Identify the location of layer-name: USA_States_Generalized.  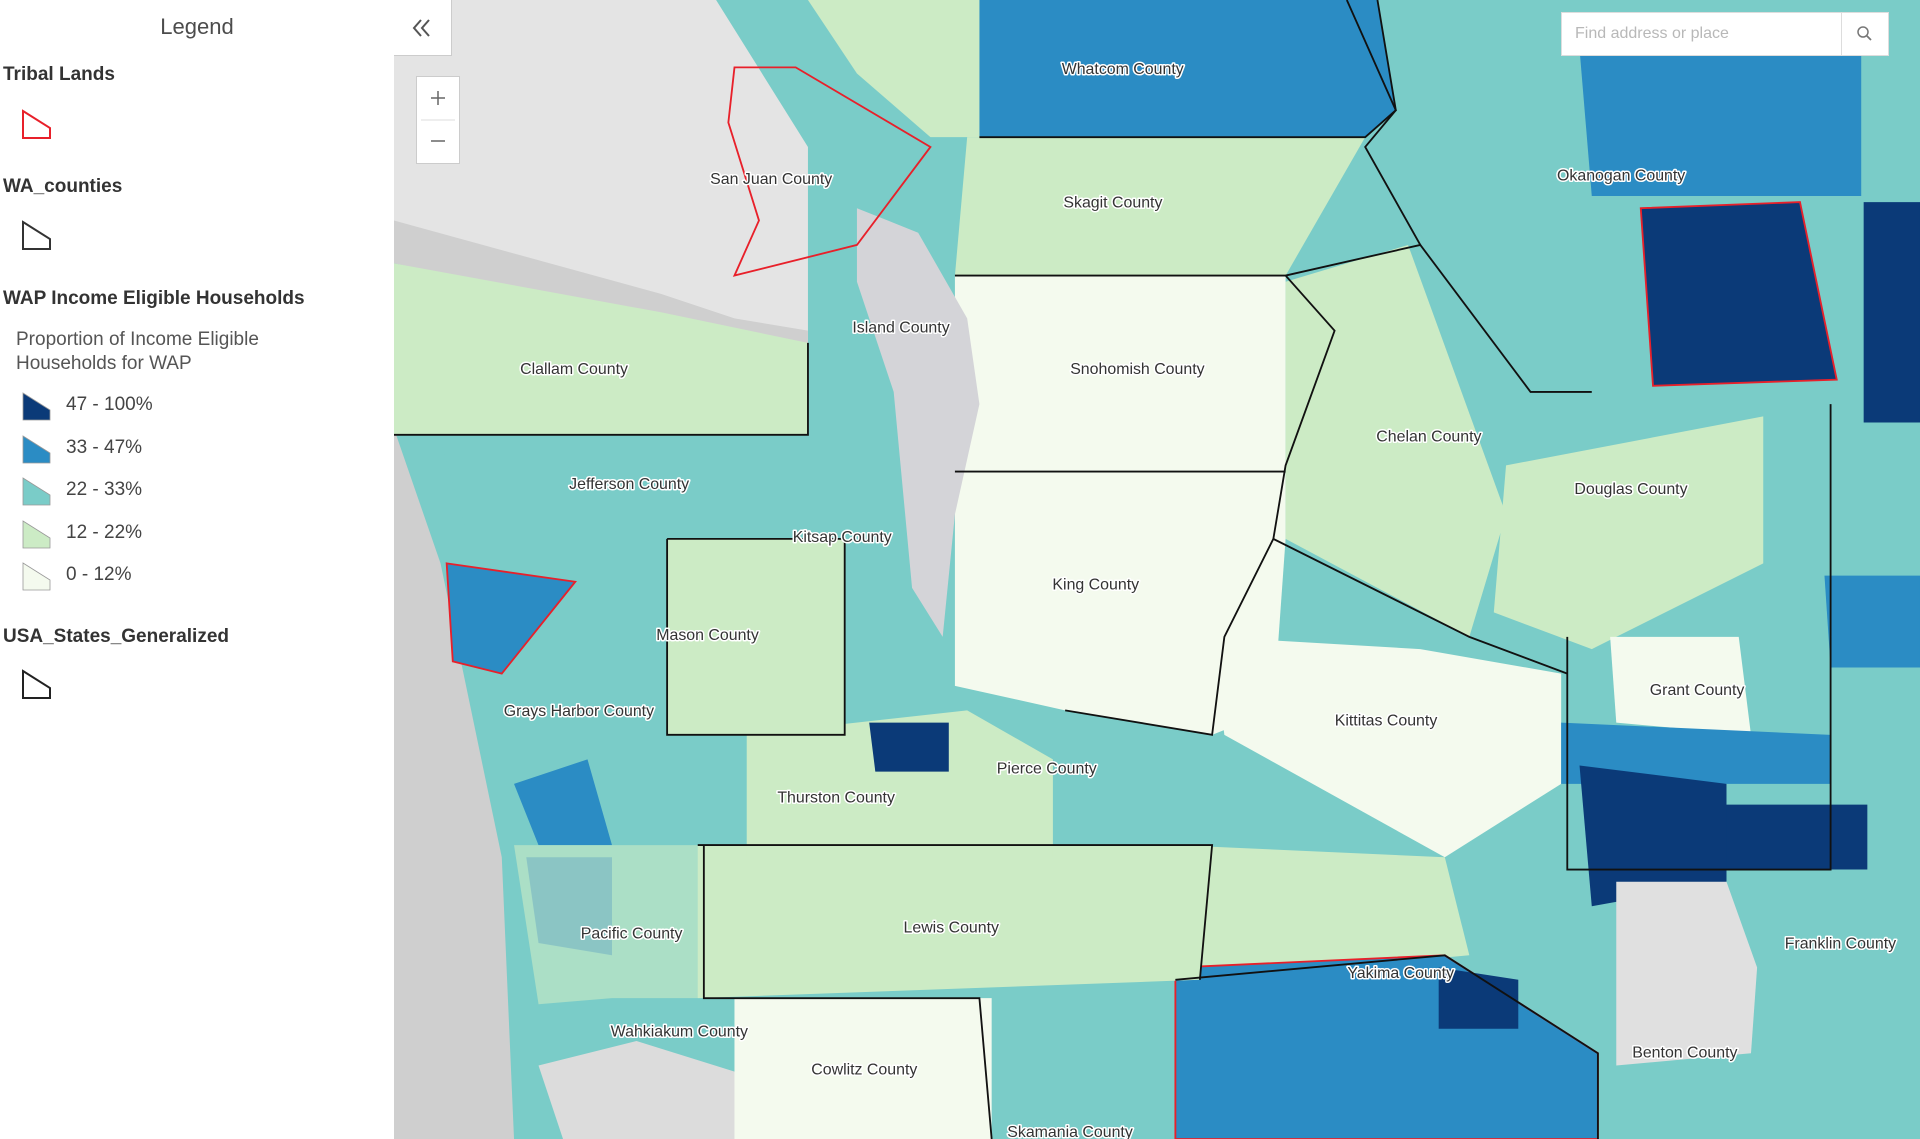
(116, 636).